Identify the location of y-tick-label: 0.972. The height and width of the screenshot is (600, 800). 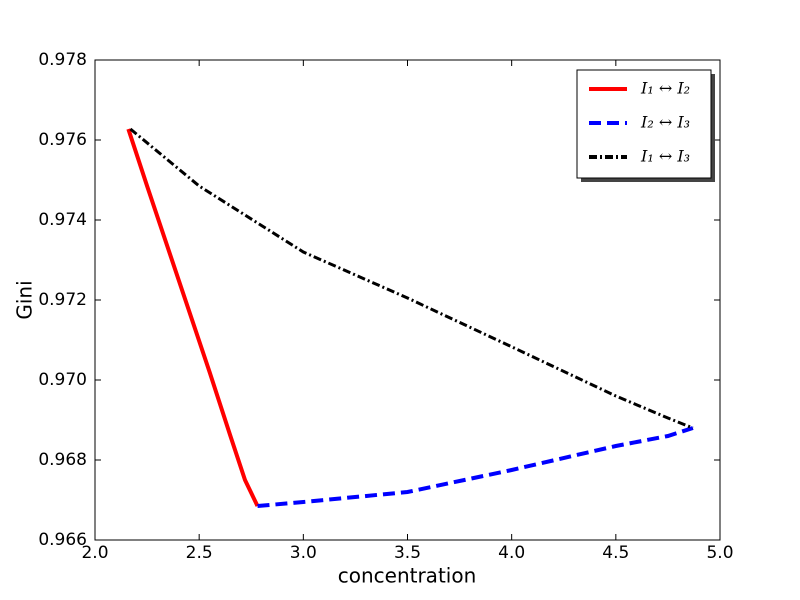
(62, 300).